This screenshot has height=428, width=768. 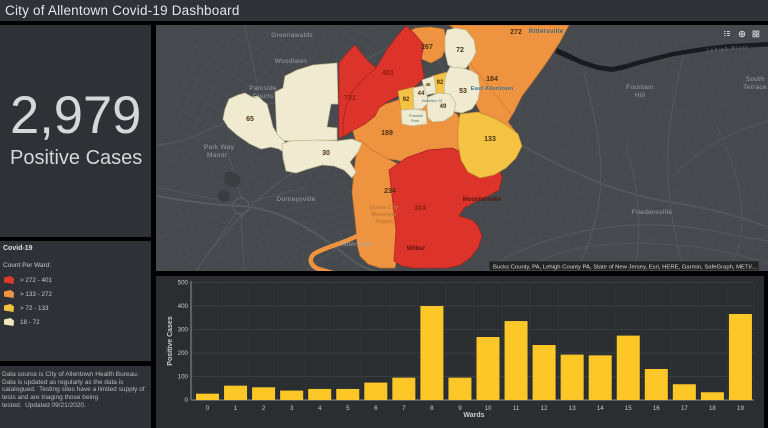 What do you see at coordinates (432, 408) in the screenshot?
I see `svg-text: 8` at bounding box center [432, 408].